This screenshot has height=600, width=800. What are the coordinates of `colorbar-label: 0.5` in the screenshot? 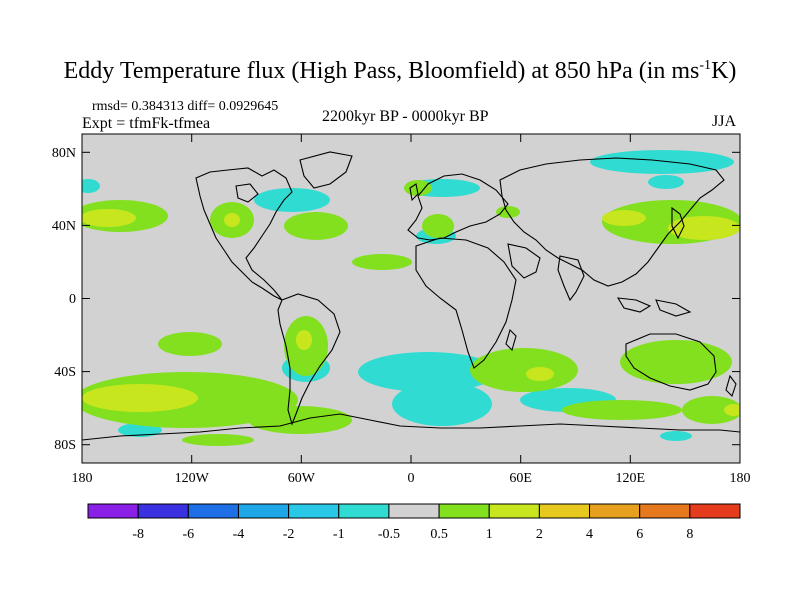 It's located at (439, 534).